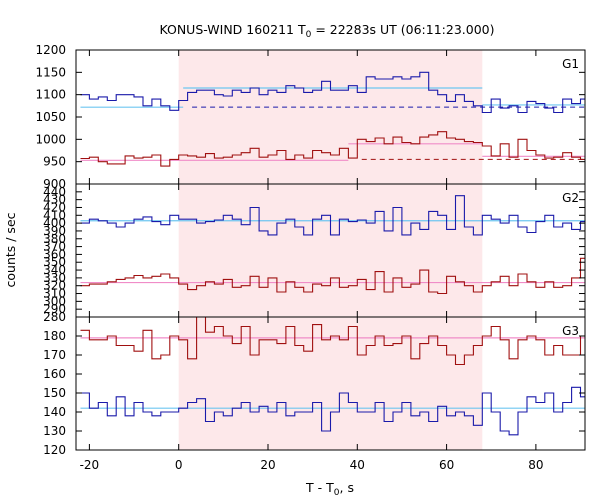  What do you see at coordinates (90, 465) in the screenshot?
I see `x-tick-label: -20` at bounding box center [90, 465].